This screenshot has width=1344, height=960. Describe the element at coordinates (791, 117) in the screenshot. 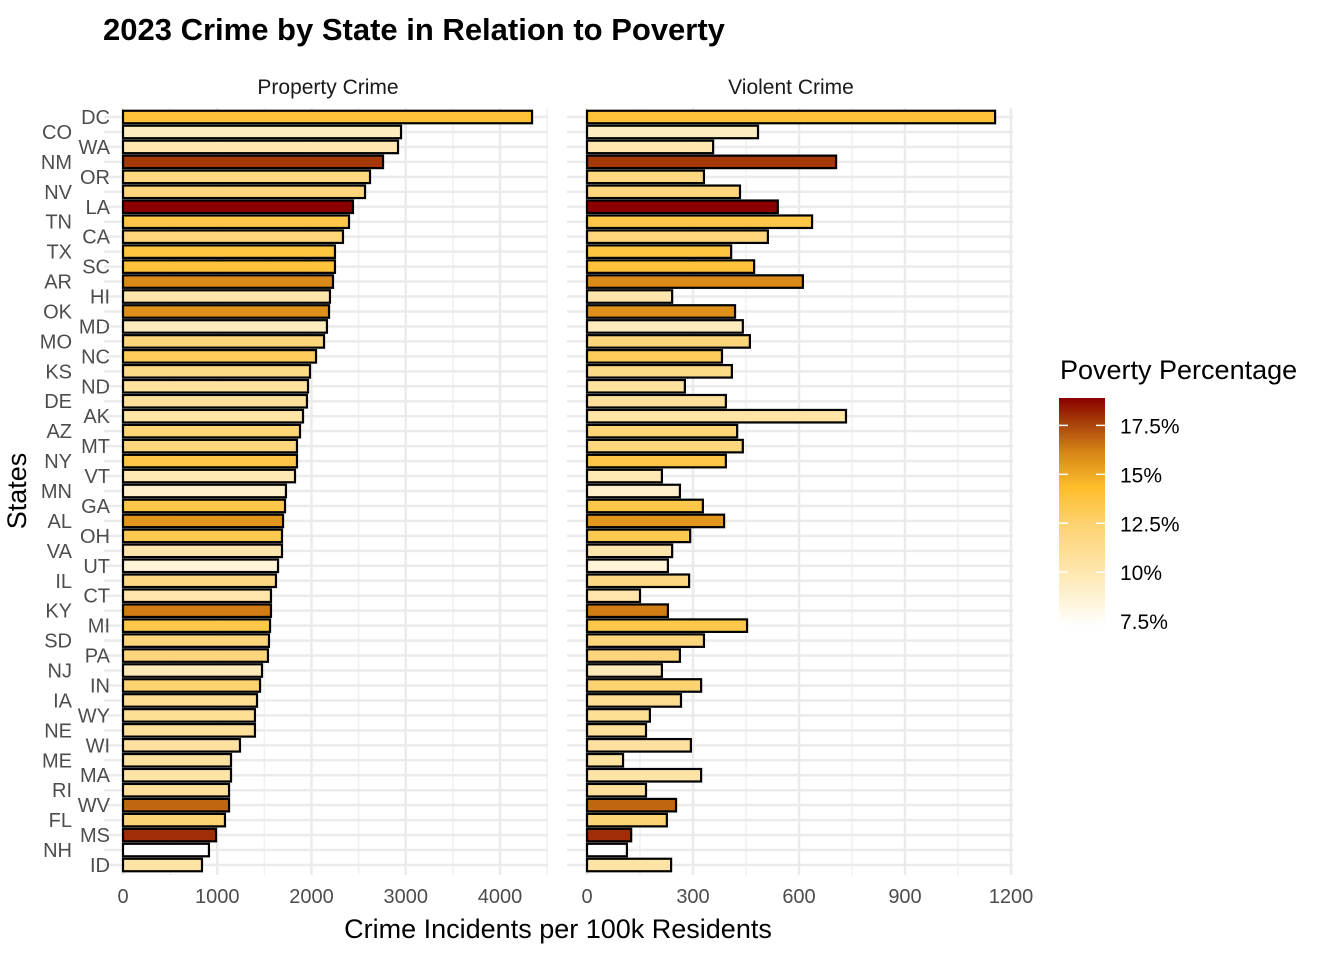

I see `bar-dc` at that location.